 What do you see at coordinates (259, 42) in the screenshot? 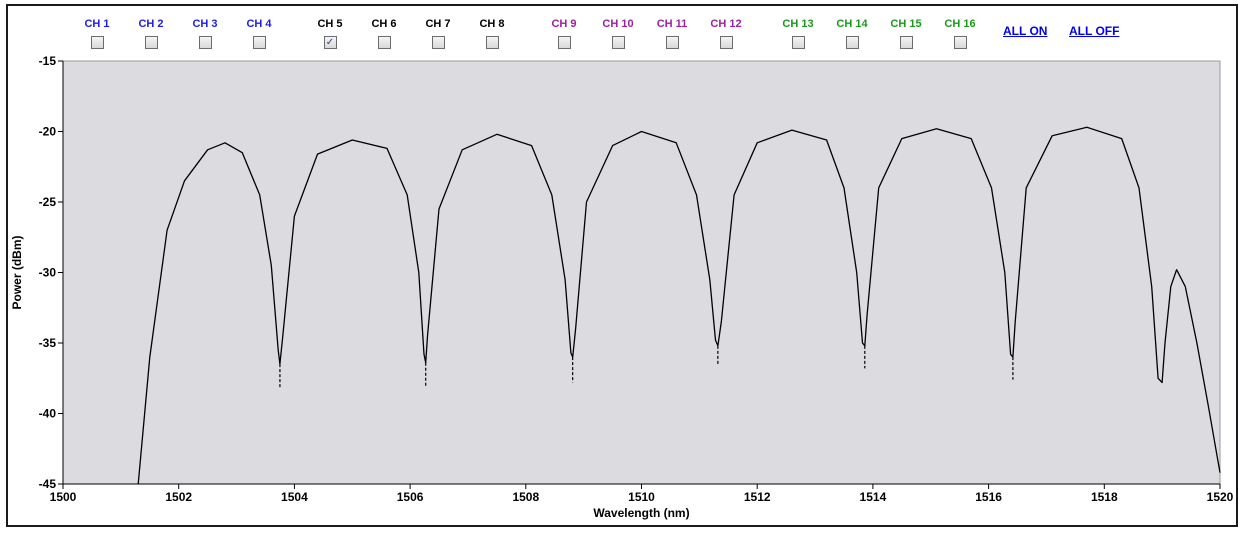
I see `channel-4-checkbox` at bounding box center [259, 42].